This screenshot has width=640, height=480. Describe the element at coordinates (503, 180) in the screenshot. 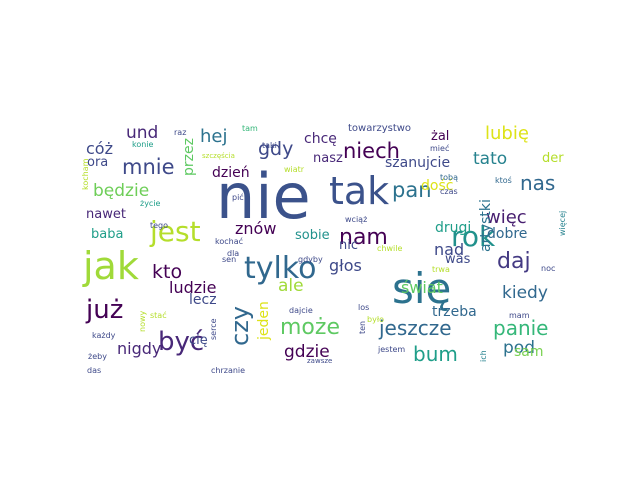

I see `cloud-word: ktoś` at that location.